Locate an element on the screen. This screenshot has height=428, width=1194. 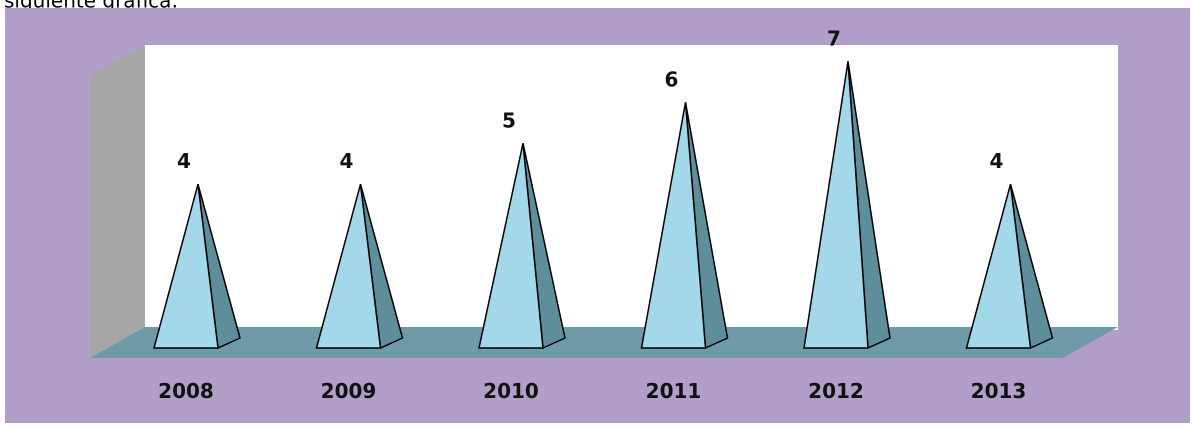
x-tick-label: 2013 is located at coordinates (999, 391).